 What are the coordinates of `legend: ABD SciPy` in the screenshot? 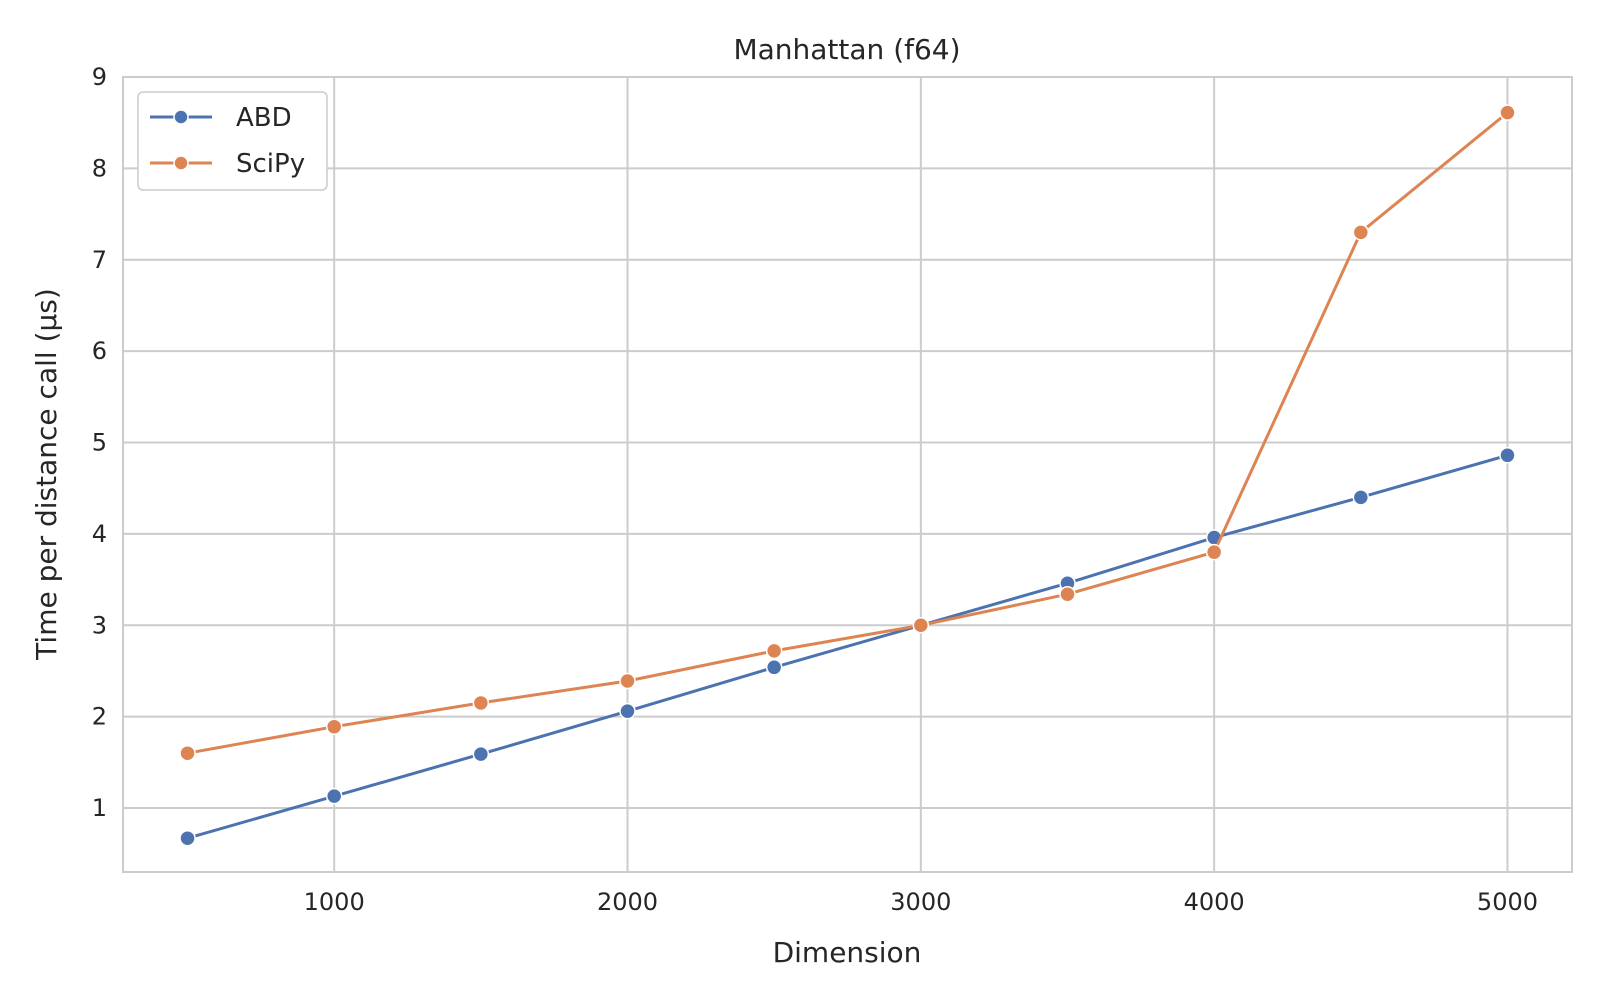 It's located at (232, 141).